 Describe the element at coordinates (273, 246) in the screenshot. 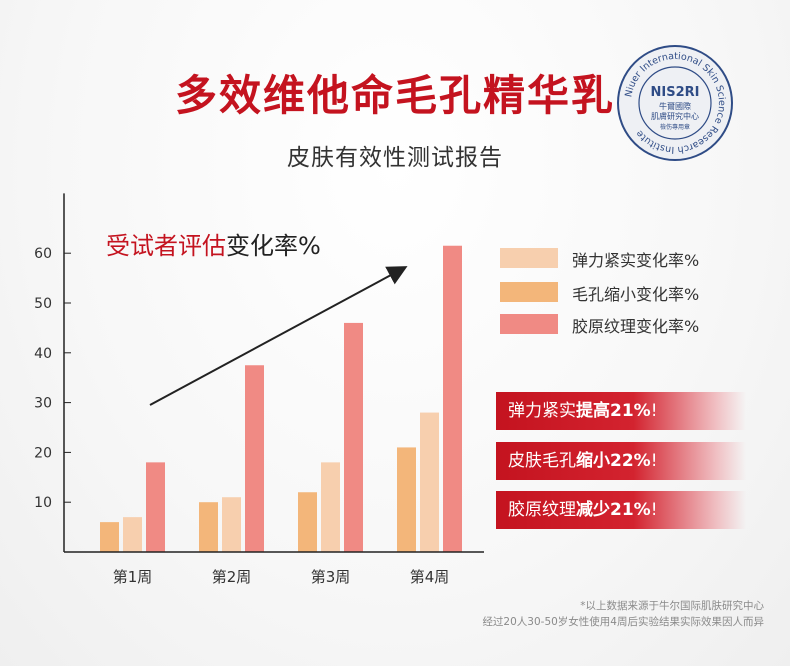

I see `chart-title-rest: 变化率%` at that location.